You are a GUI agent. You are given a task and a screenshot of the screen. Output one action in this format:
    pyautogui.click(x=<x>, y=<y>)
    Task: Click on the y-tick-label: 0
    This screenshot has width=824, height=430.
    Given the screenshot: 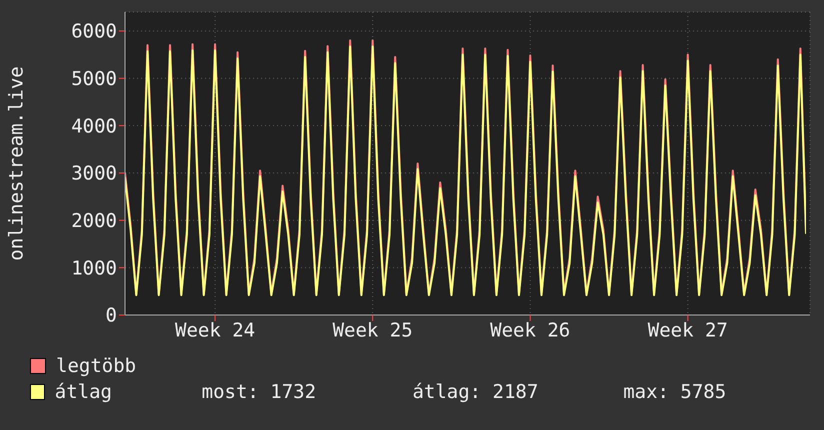 What is the action you would take?
    pyautogui.click(x=111, y=315)
    